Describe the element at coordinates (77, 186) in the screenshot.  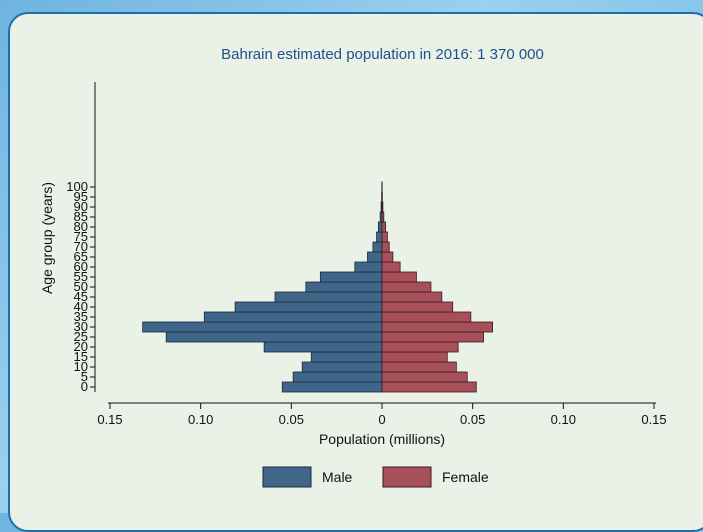
I see `y-tick-label-100: 100` at that location.